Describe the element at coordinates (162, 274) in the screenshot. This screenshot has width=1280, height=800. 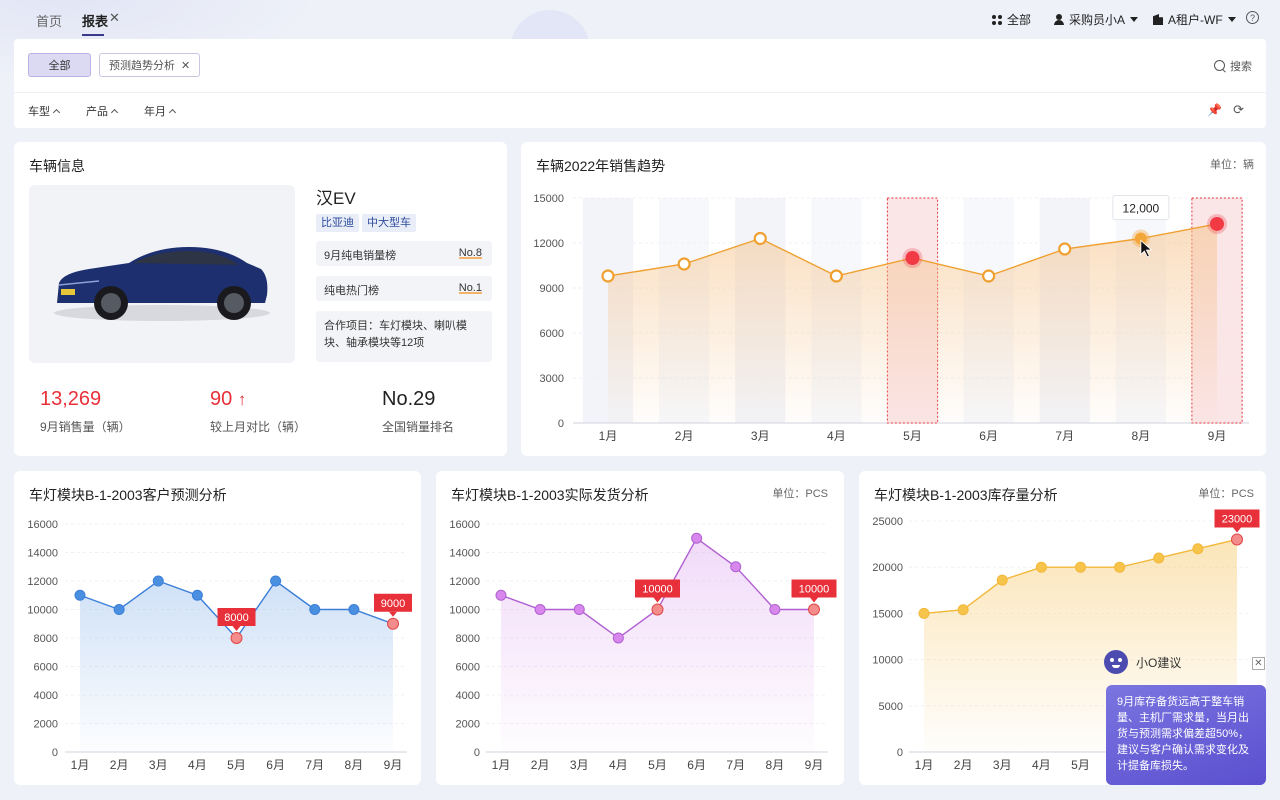
I see `car-image` at that location.